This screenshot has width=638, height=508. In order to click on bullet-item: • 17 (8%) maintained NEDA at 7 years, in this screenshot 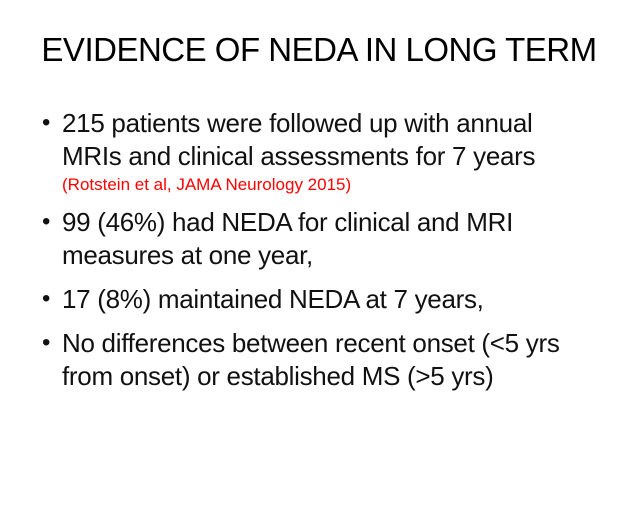, I will do `click(310, 299)`.